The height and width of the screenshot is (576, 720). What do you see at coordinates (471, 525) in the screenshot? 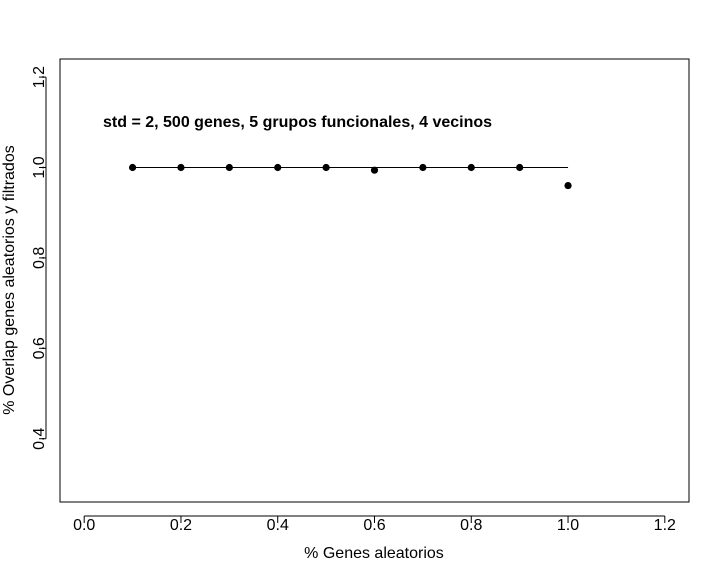
I see `x-tick-label: 0.8` at bounding box center [471, 525].